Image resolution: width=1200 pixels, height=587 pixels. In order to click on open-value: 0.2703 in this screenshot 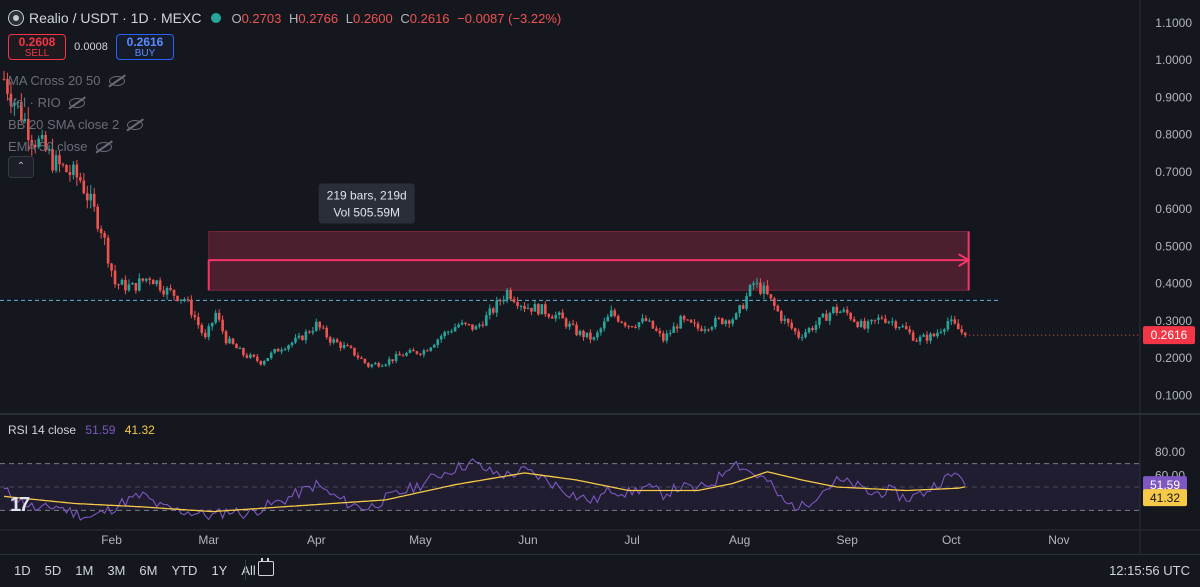, I will do `click(261, 18)`.